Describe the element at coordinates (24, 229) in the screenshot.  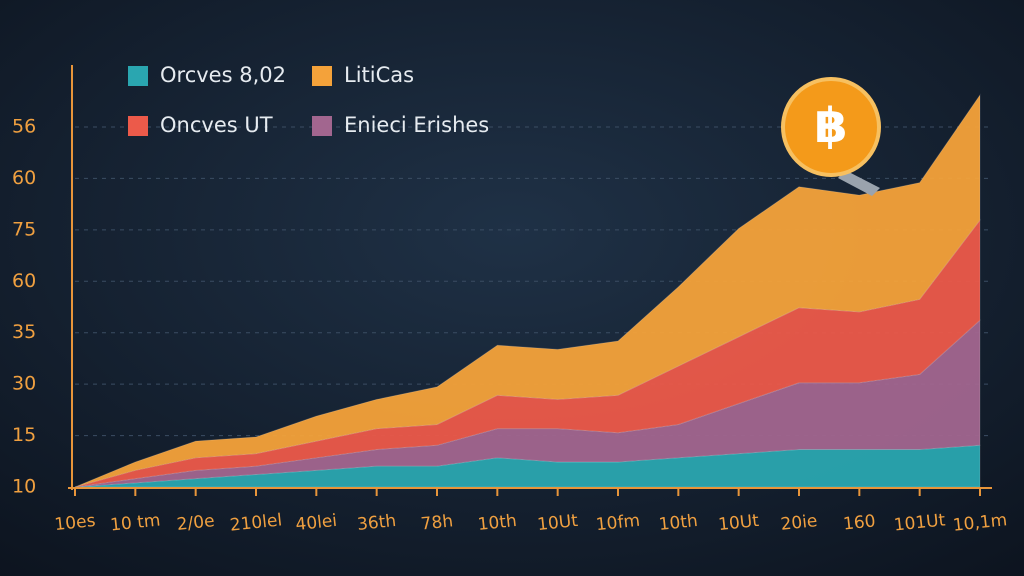
I see `y-tick-label: 75` at that location.